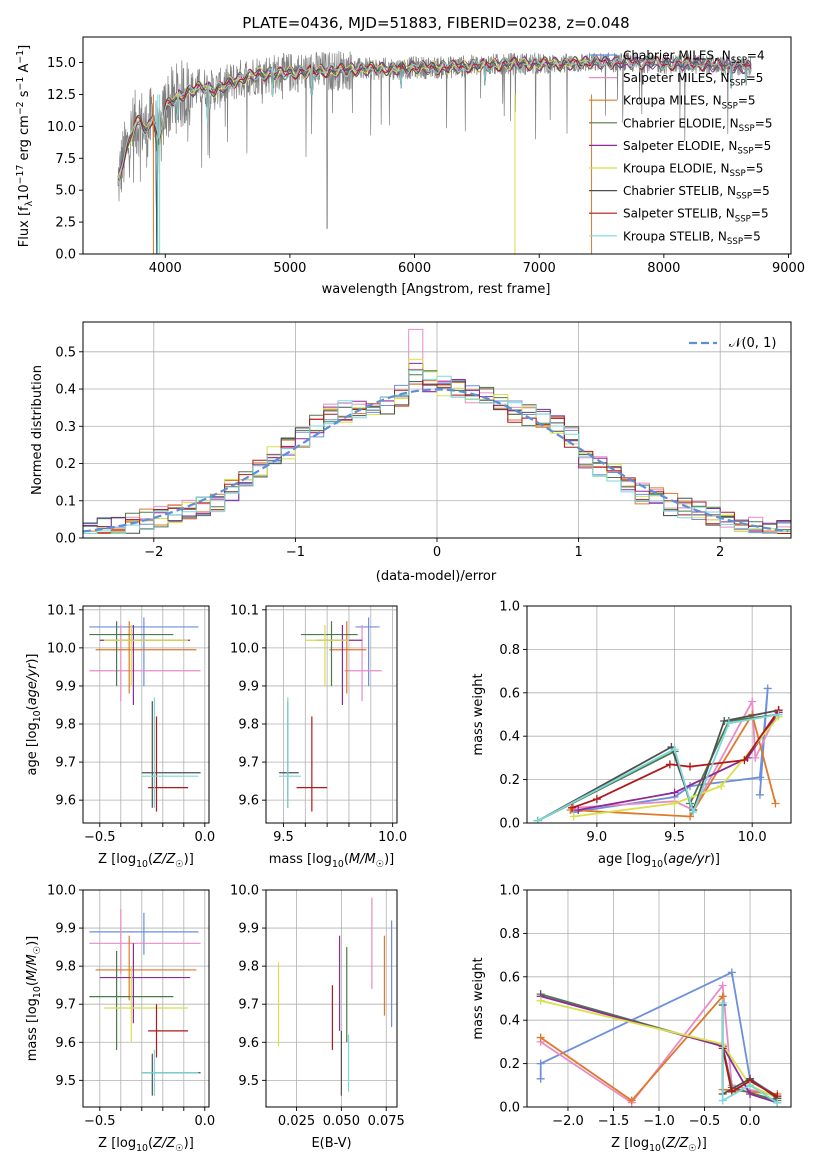 The height and width of the screenshot is (1170, 819). What do you see at coordinates (61, 891) in the screenshot?
I see `y-tick-label: 10.0` at bounding box center [61, 891].